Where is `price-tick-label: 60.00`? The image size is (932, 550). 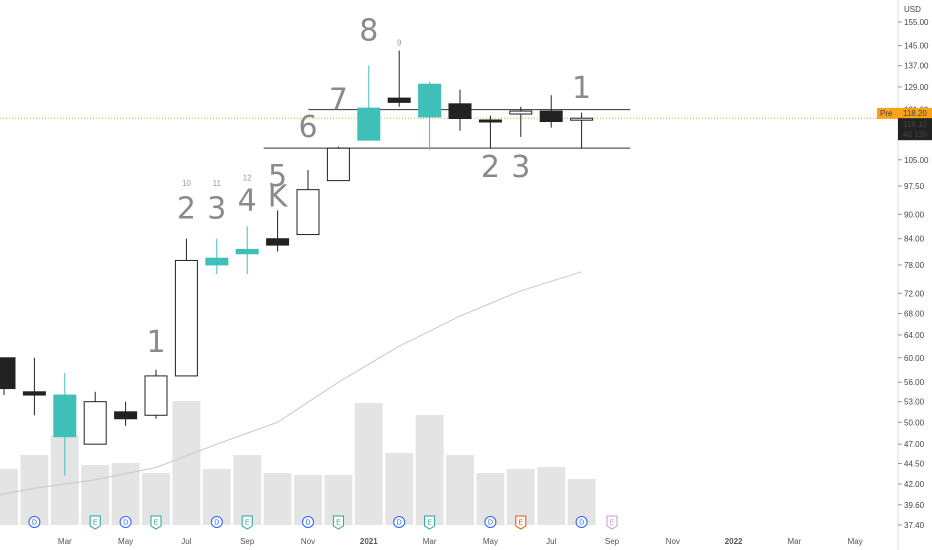 price-tick-label: 60.00 is located at coordinates (914, 358).